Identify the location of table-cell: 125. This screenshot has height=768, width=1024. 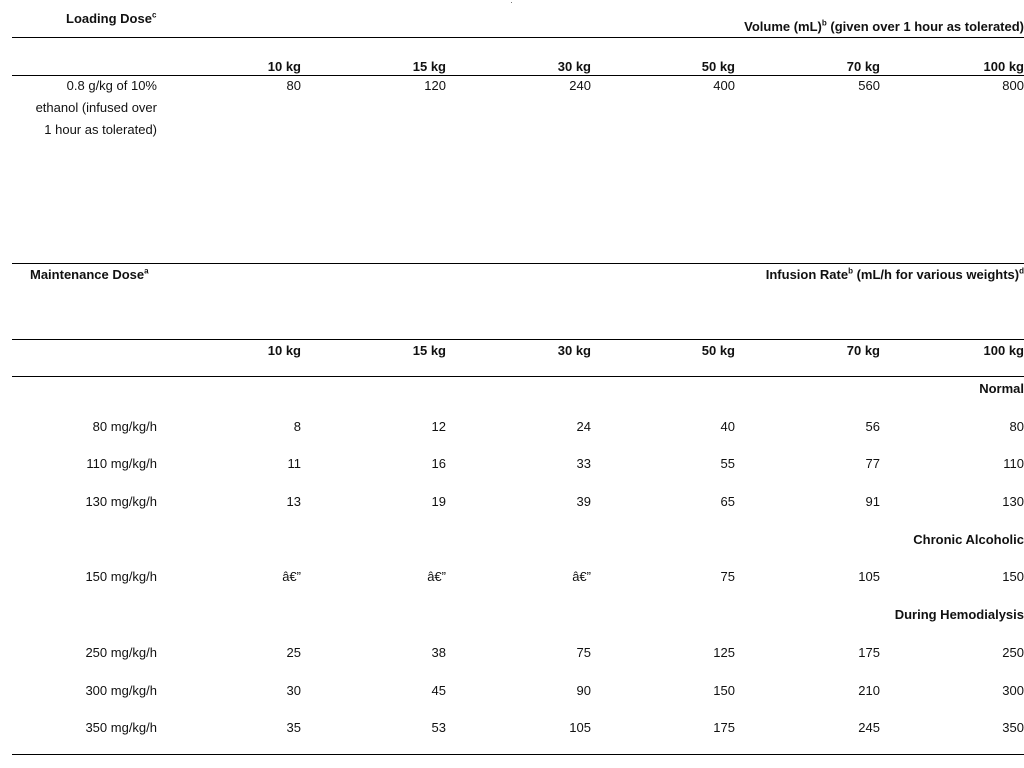
(724, 652).